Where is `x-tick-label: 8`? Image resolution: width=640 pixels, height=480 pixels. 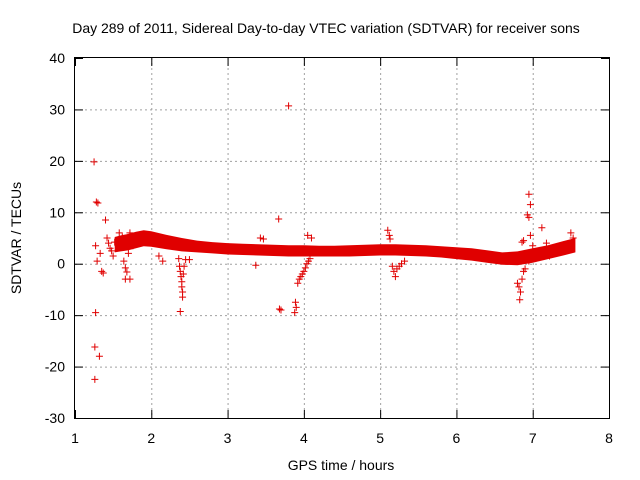
x-tick-label: 8 is located at coordinates (609, 438).